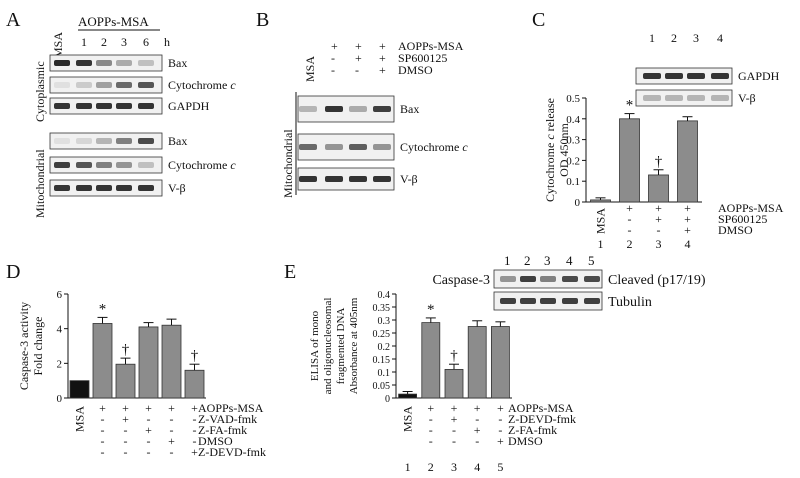 This screenshot has height=478, width=800. What do you see at coordinates (341, 346) in the screenshot?
I see `y-axis-label: fragmented DNA` at bounding box center [341, 346].